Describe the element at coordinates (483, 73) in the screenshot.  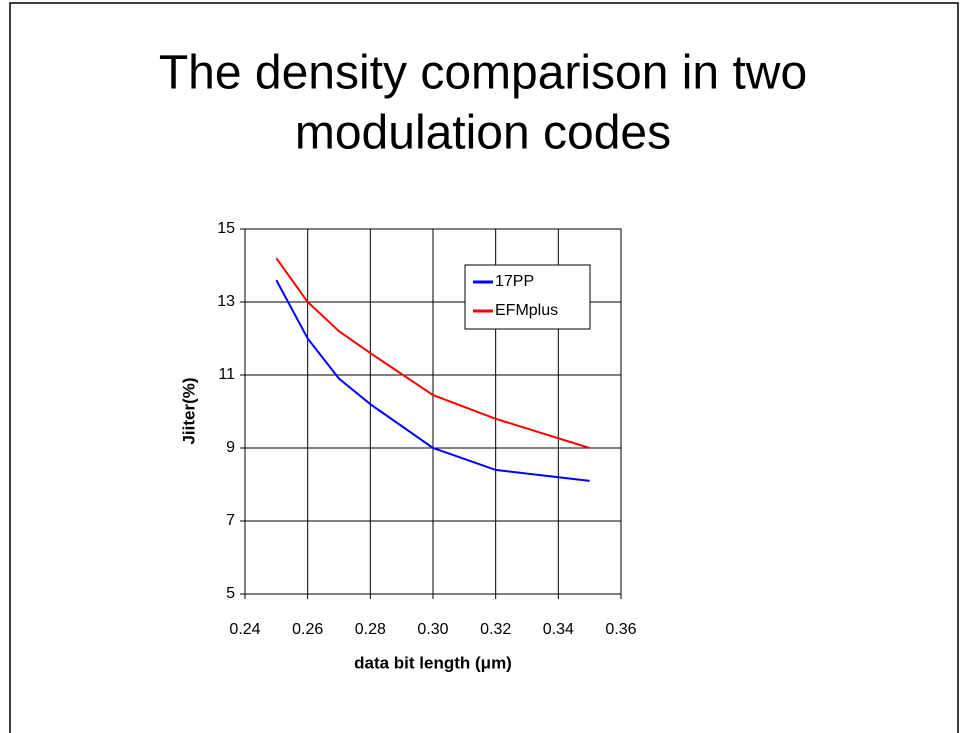
I see `title-line: The density comparison in two` at that location.